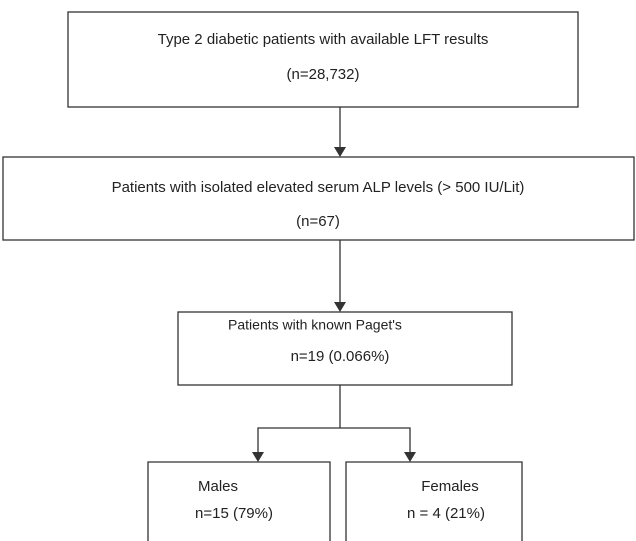  I want to click on node-label: Females, so click(450, 486).